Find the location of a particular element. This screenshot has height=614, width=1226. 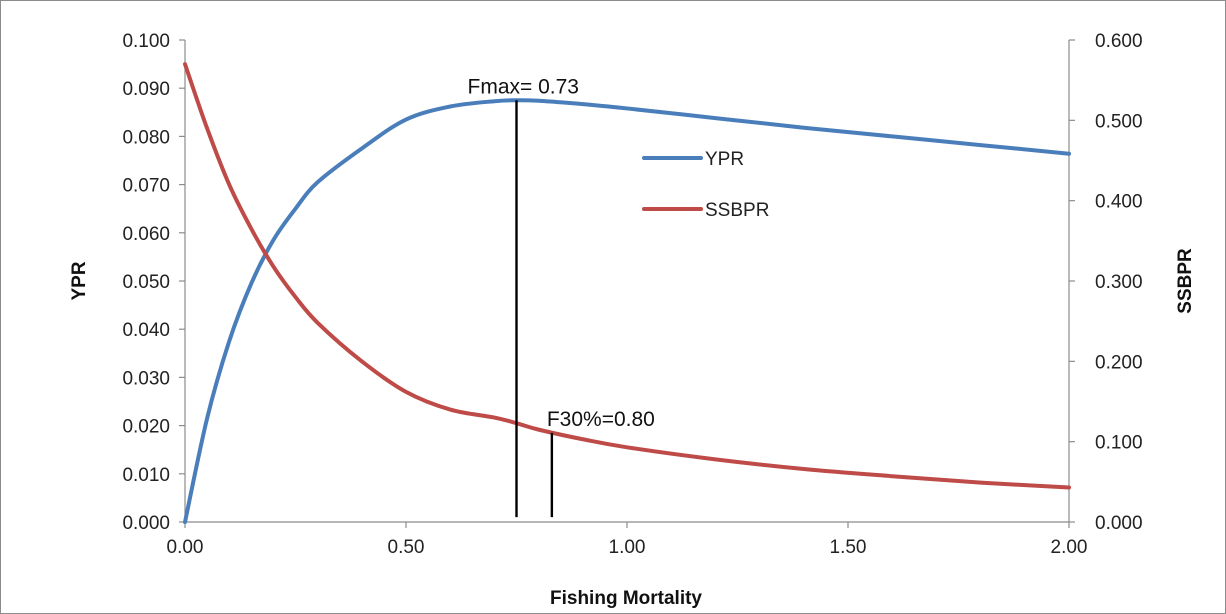

y-right-tick-label: 0.500 is located at coordinates (1119, 121).